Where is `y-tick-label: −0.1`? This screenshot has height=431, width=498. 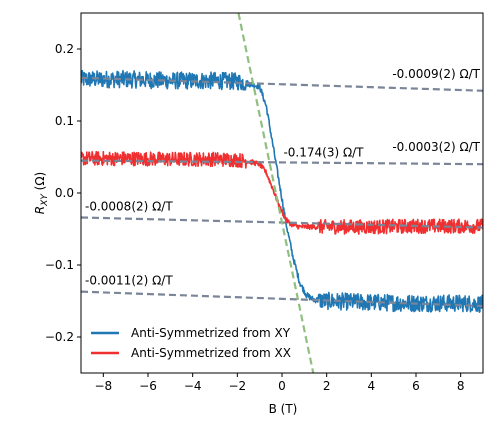
y-tick-label: −0.1 is located at coordinates (59, 265).